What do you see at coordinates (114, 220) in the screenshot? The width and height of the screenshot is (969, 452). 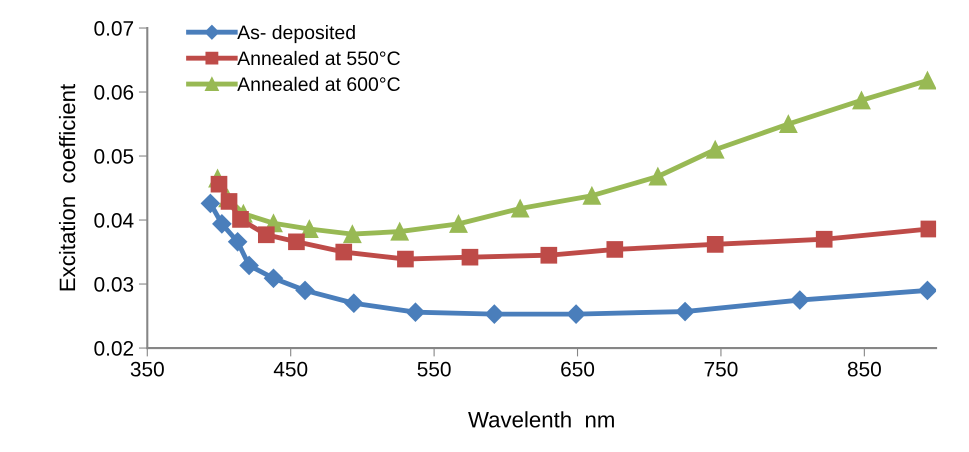 I see `y-tick-label: 0.04` at bounding box center [114, 220].